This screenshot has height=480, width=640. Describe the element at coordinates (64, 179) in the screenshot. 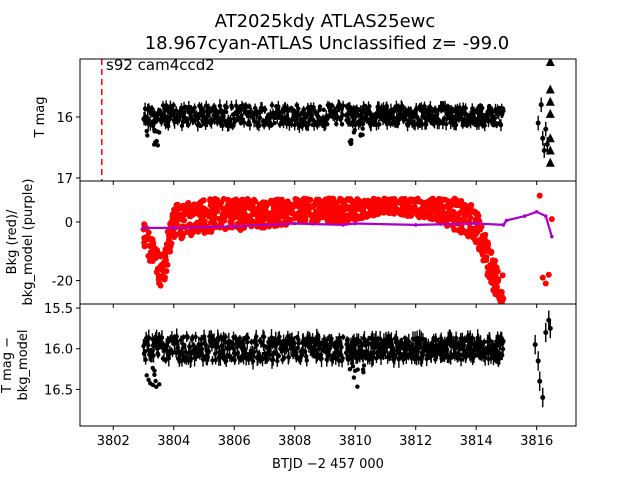

I see `y-tick-label: 17` at that location.